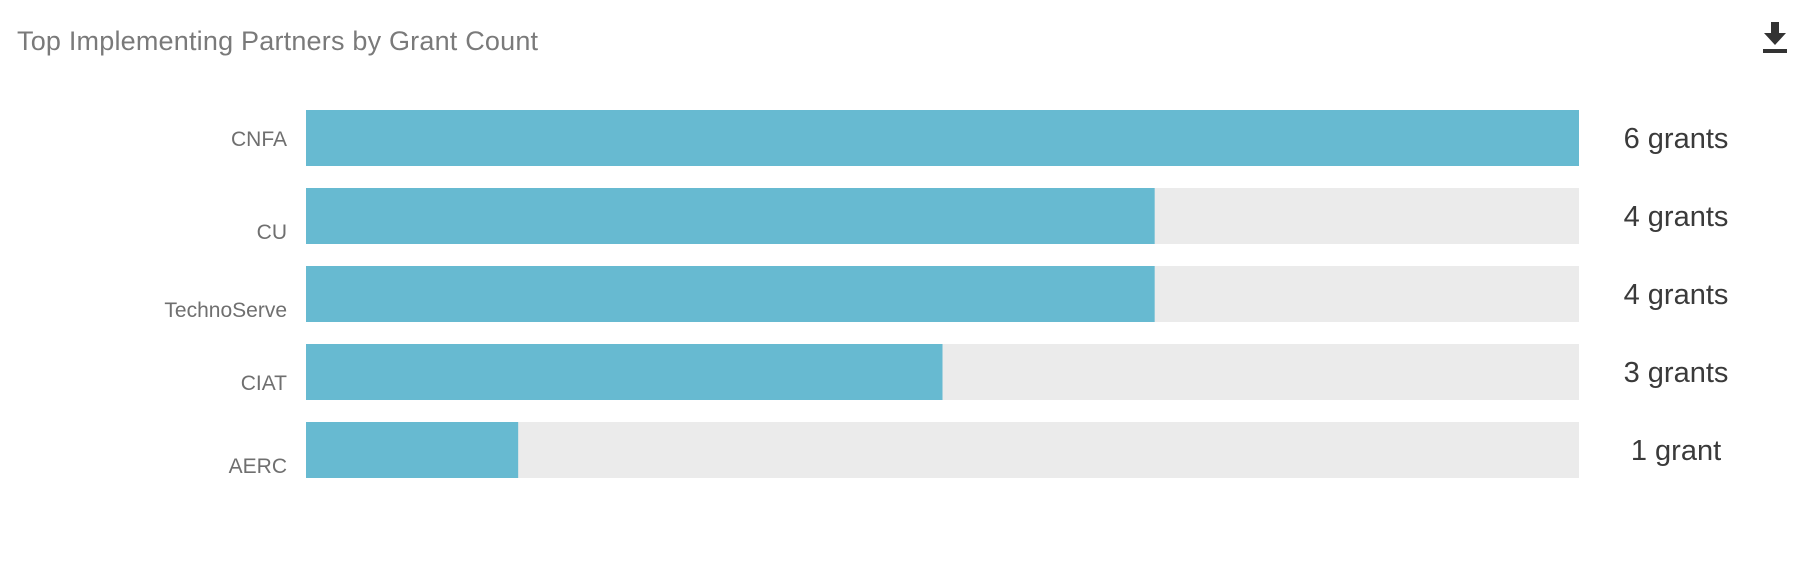 The width and height of the screenshot is (1812, 572). Describe the element at coordinates (272, 232) in the screenshot. I see `category-label: CU` at that location.